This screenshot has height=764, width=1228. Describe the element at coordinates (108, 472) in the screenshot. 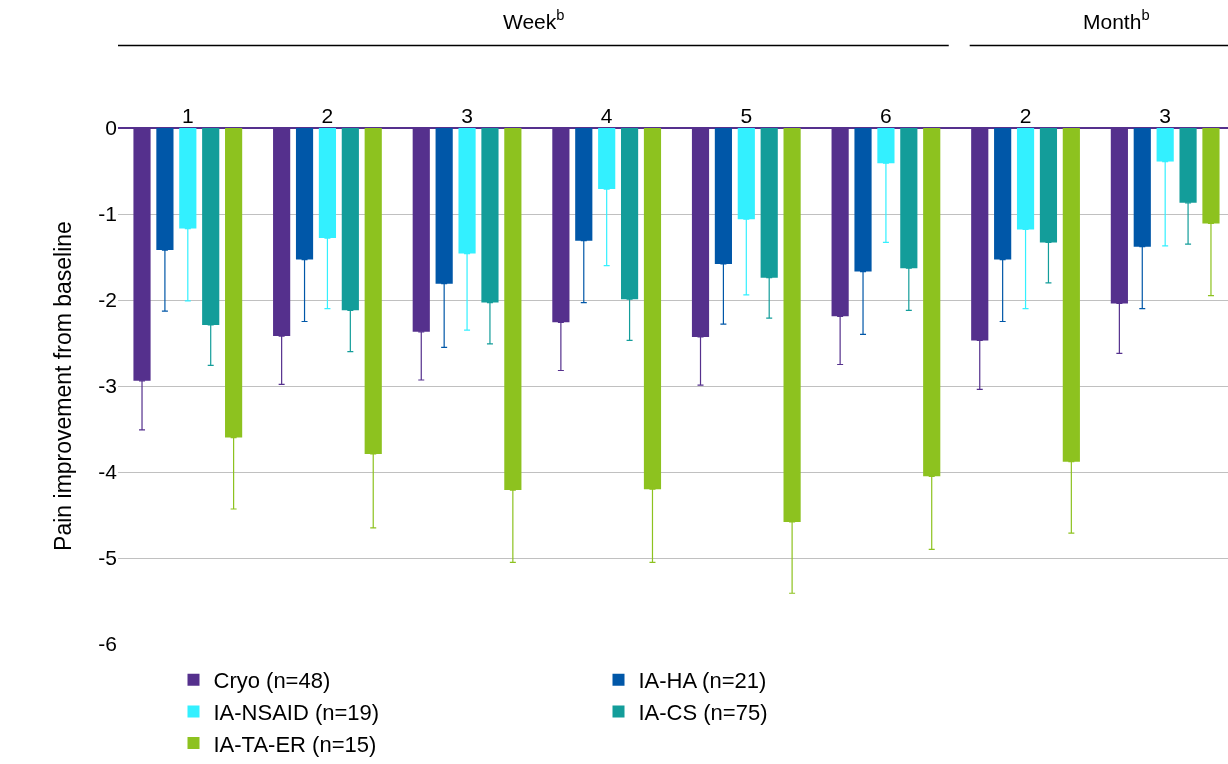

I see `y-tick-label: -4` at that location.